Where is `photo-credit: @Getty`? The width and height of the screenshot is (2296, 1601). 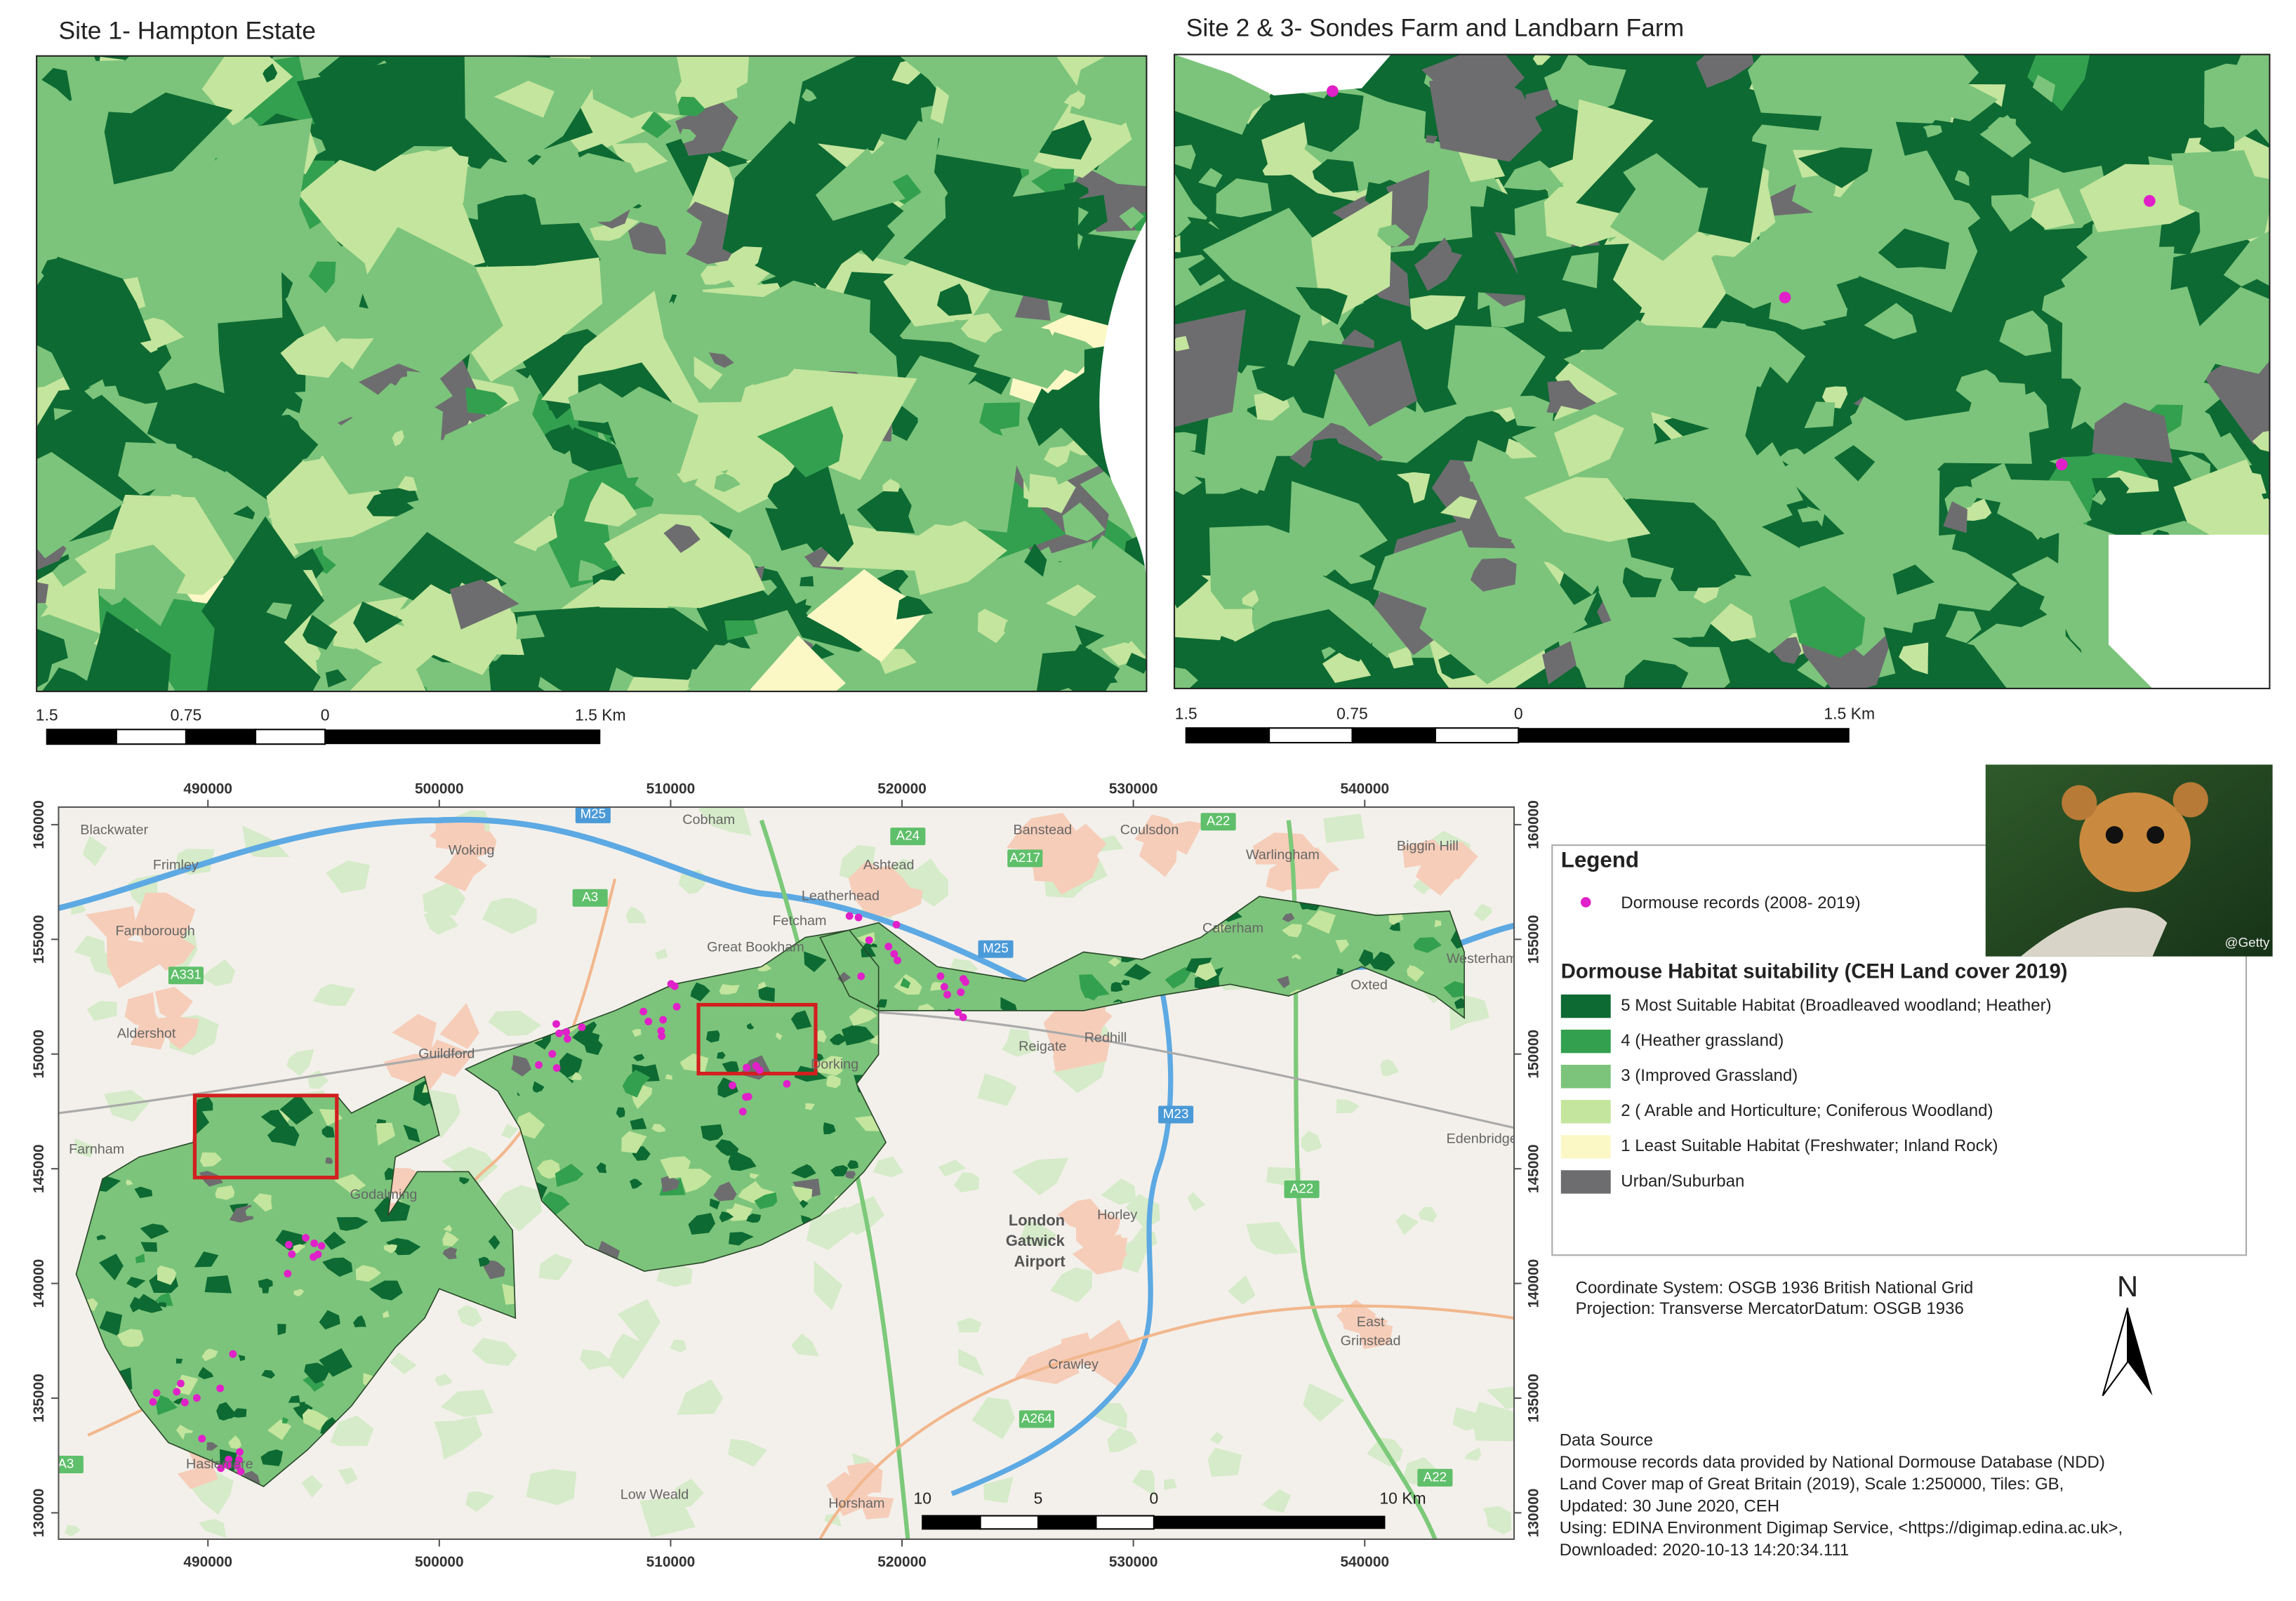 photo-credit: @Getty is located at coordinates (2248, 943).